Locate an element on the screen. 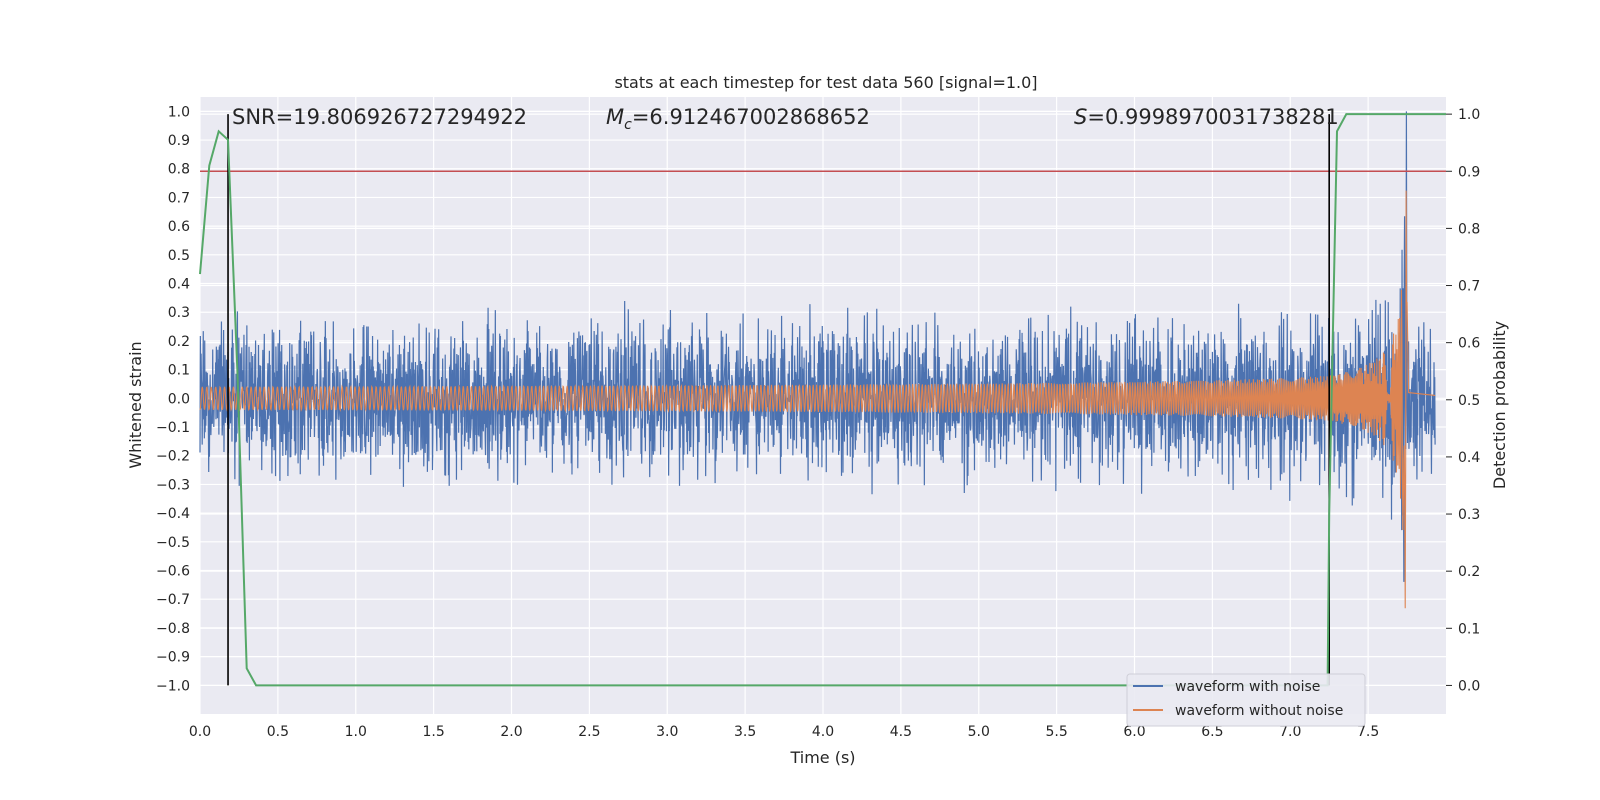 The width and height of the screenshot is (1600, 800). legend-label-waveform-without-noise: waveform without noise is located at coordinates (1259, 711).